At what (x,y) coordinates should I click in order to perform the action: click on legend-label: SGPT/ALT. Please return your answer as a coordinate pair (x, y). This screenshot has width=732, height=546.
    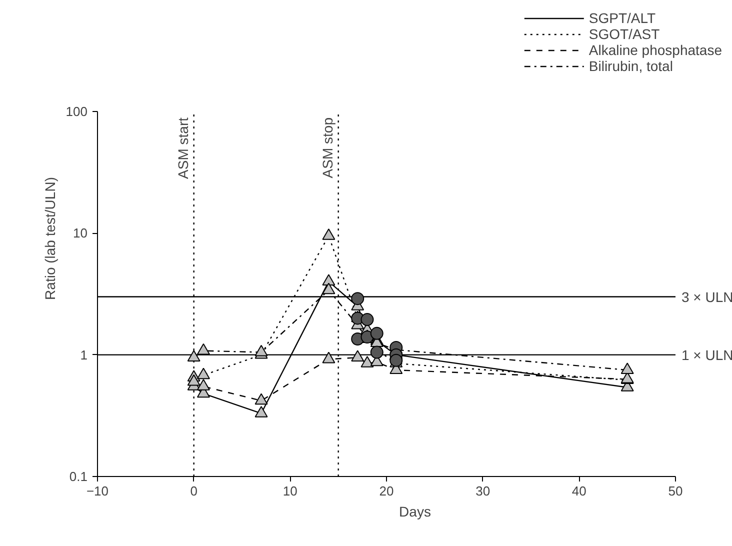
    Looking at the image, I should click on (622, 18).